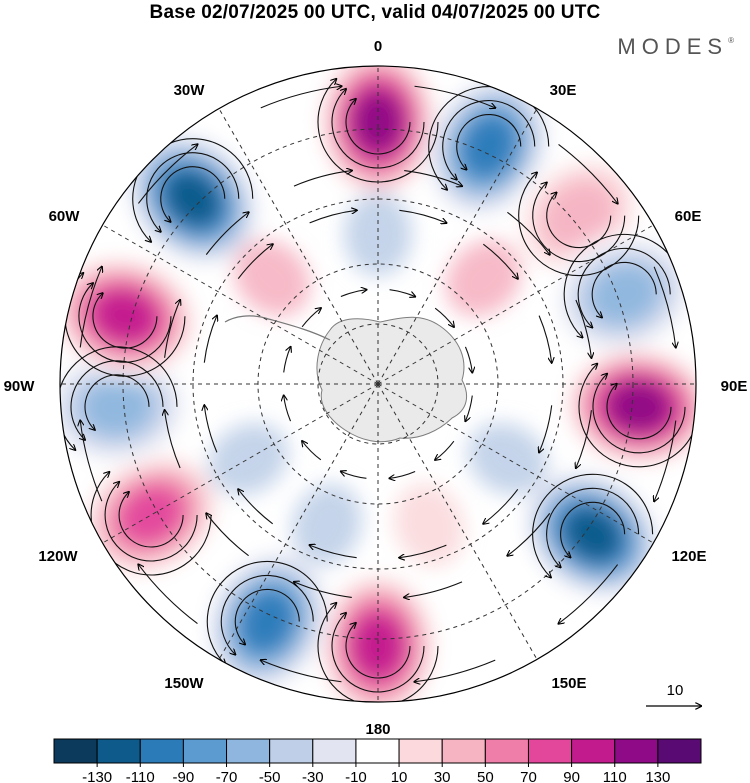  Describe the element at coordinates (442, 776) in the screenshot. I see `colorbar-tick-label: 30` at that location.